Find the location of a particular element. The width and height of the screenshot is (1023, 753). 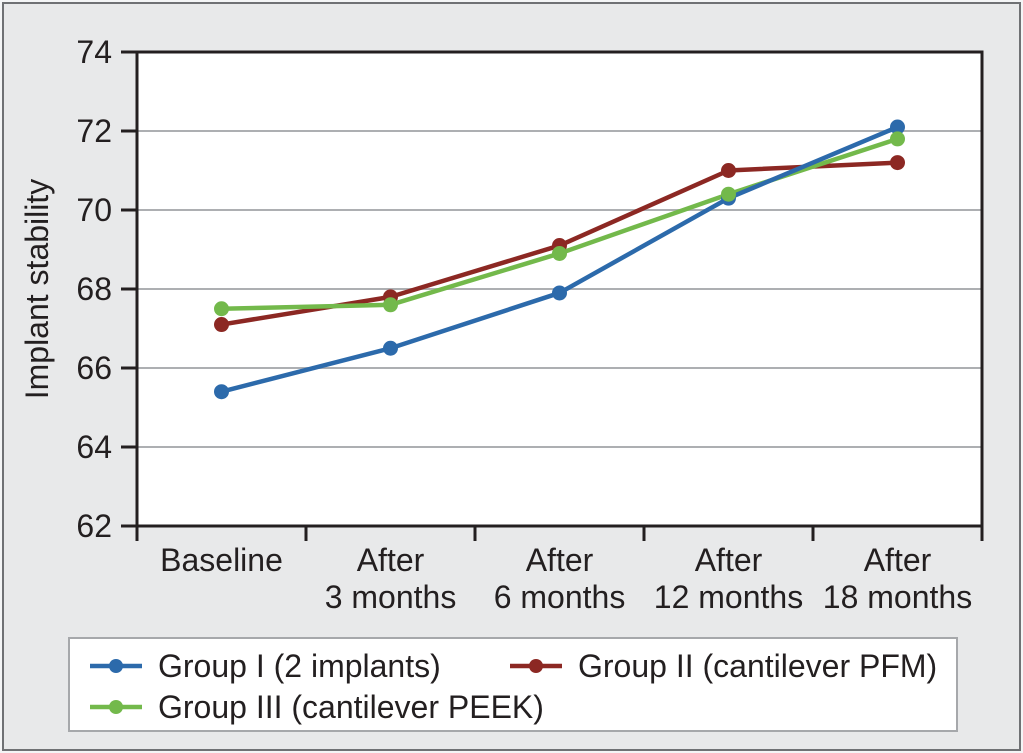

legend-label-group-1: Group I (2 implants) is located at coordinates (299, 665).